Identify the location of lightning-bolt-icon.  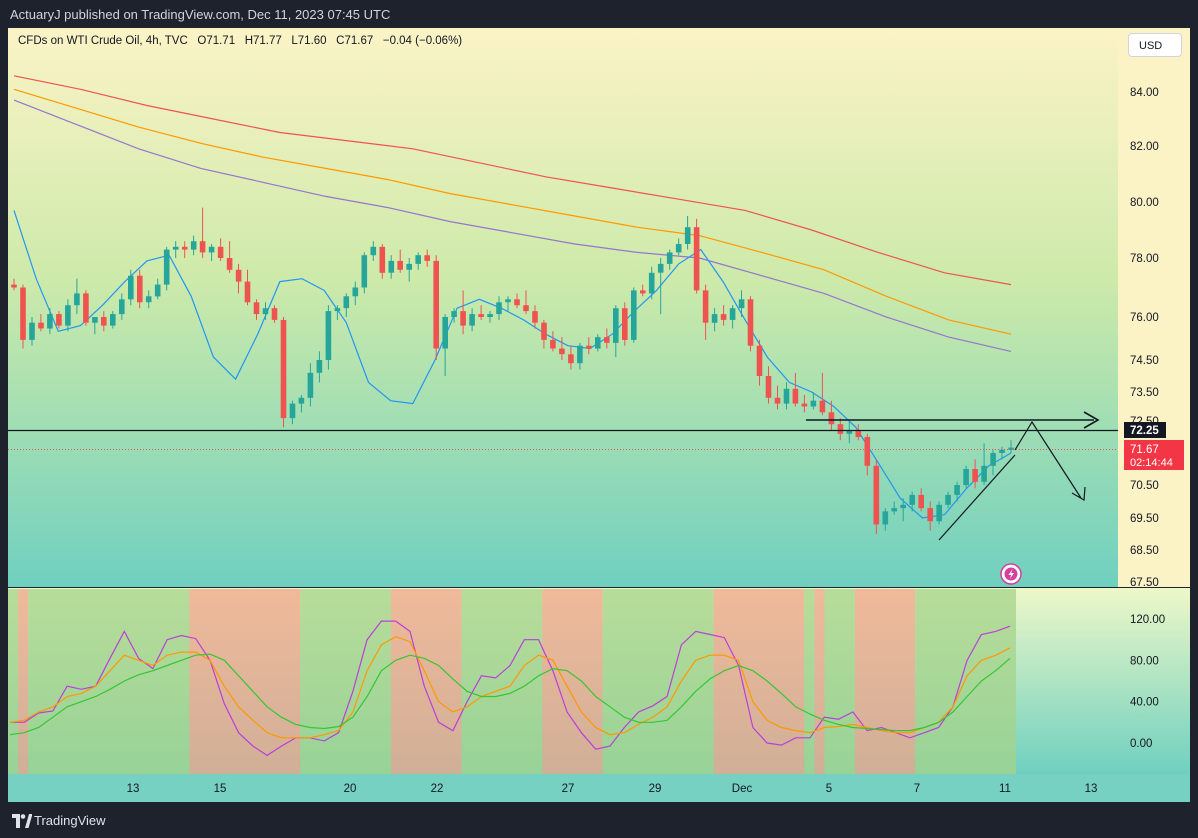
(1011, 574).